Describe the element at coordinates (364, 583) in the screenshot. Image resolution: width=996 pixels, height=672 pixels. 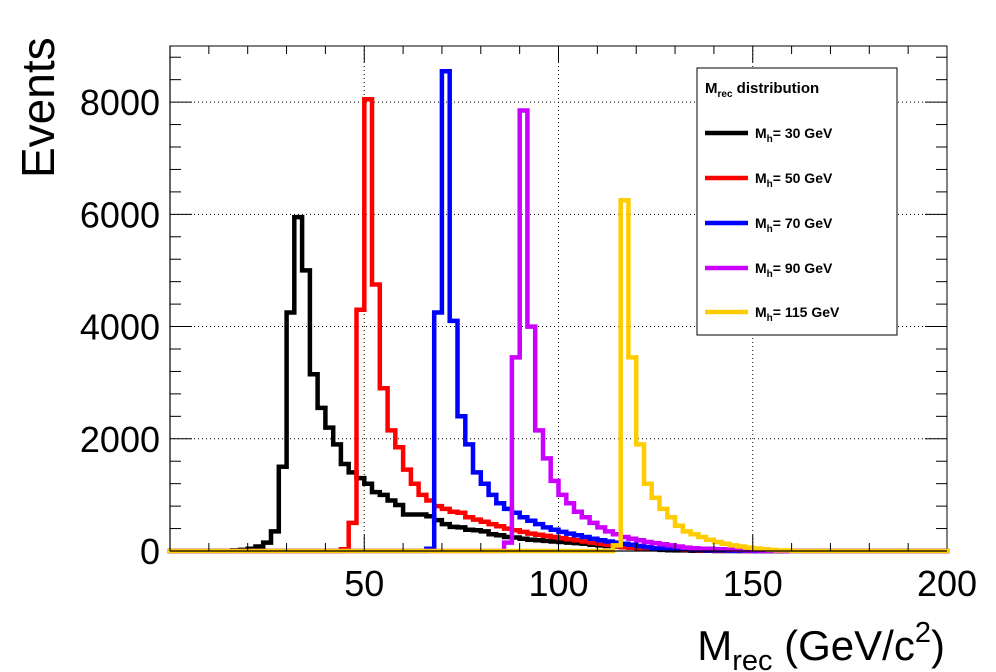
I see `x-tick-label: 50` at that location.